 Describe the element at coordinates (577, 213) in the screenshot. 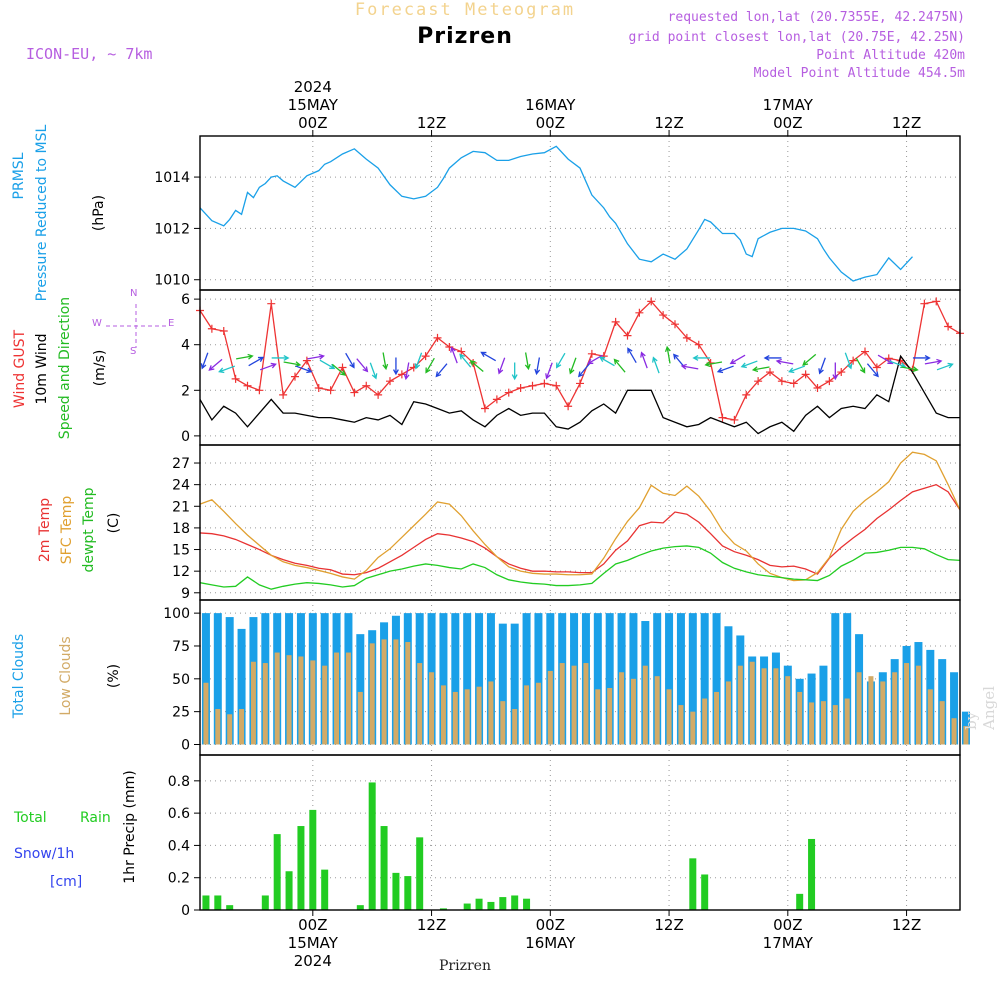

I see `panel-pressure` at that location.